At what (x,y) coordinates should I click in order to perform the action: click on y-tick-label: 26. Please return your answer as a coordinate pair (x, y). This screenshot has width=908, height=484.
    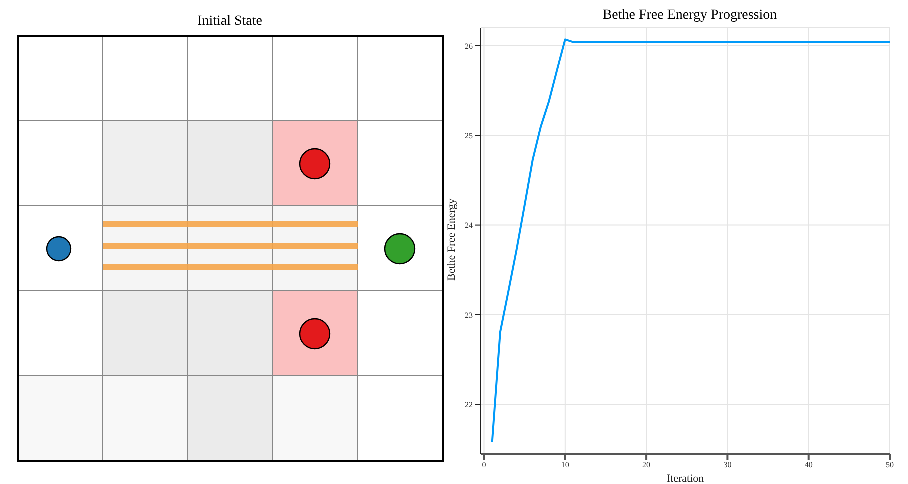
    Looking at the image, I should click on (469, 46).